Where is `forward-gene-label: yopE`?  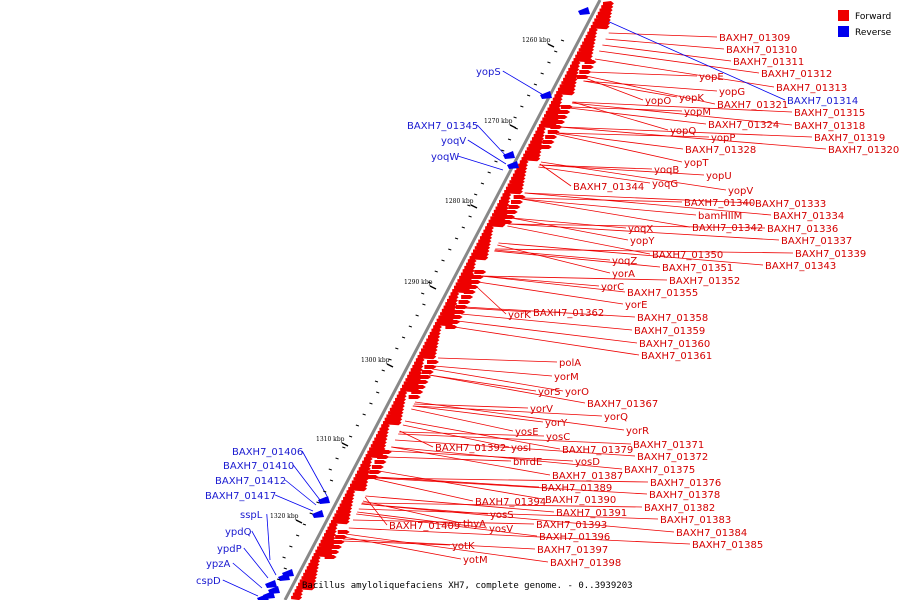 forward-gene-label: yopE is located at coordinates (711, 77).